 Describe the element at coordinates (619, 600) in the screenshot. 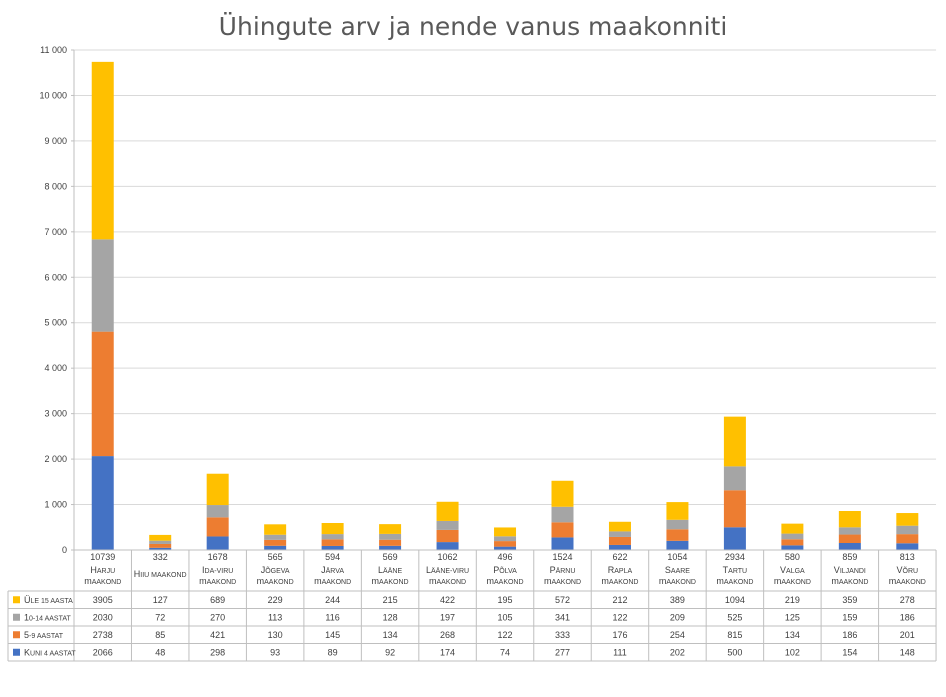

I see `table-cell-value: 212` at that location.